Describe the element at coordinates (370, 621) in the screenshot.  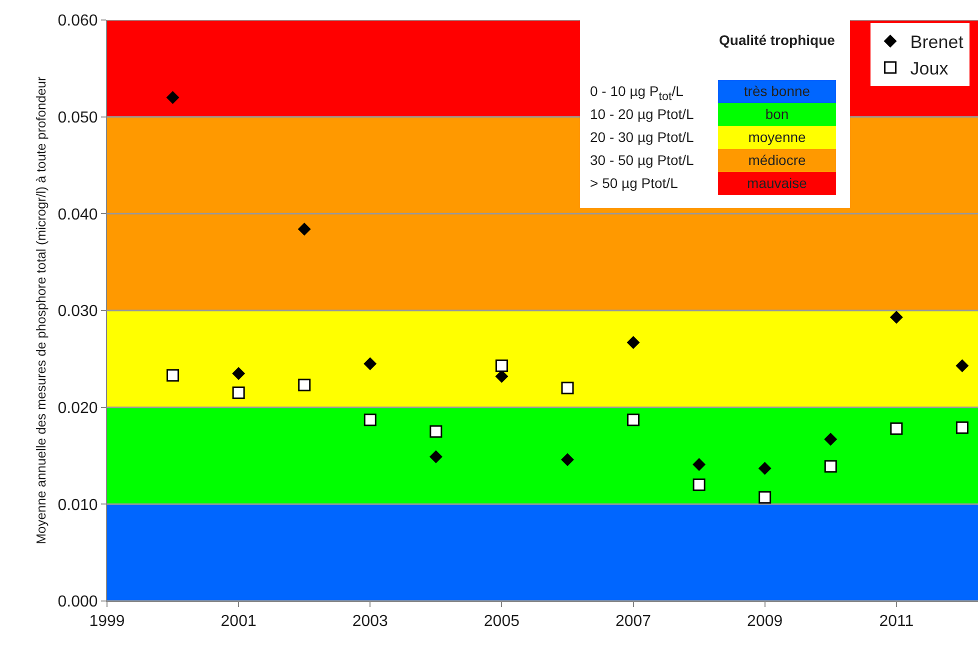
I see `x-tick-label: 2003` at that location.